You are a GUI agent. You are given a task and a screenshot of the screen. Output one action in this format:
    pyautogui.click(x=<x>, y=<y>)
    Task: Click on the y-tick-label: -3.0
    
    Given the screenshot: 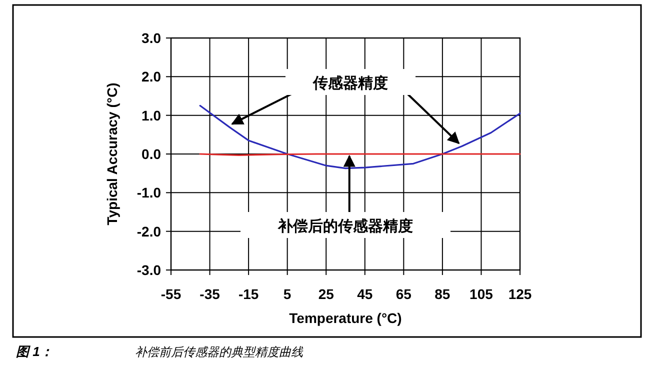 What is the action you would take?
    pyautogui.click(x=149, y=270)
    